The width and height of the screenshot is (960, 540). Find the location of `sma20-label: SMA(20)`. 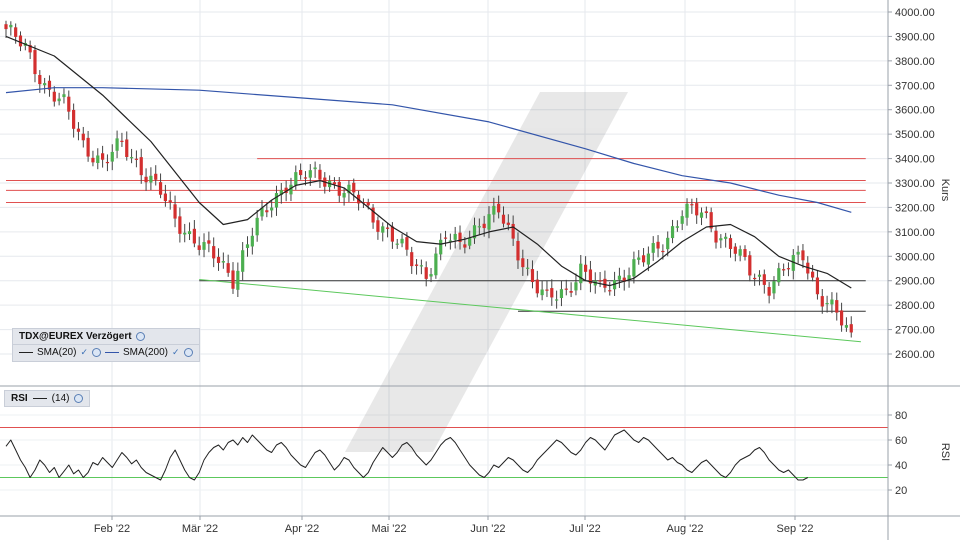

sma20-label: SMA(20) is located at coordinates (57, 352).